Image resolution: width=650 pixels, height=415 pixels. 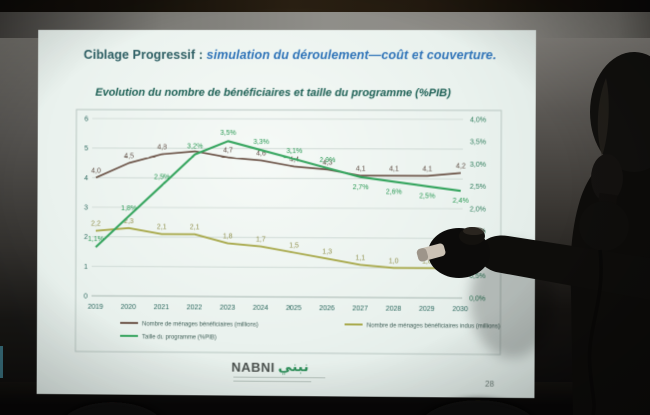 What do you see at coordinates (96, 171) in the screenshot?
I see `chart-data-label: 4,0` at bounding box center [96, 171].